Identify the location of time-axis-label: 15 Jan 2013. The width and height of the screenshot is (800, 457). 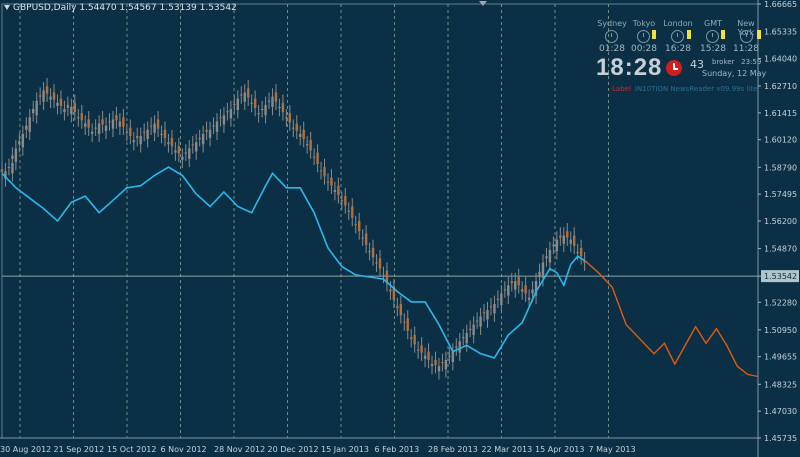
(345, 449).